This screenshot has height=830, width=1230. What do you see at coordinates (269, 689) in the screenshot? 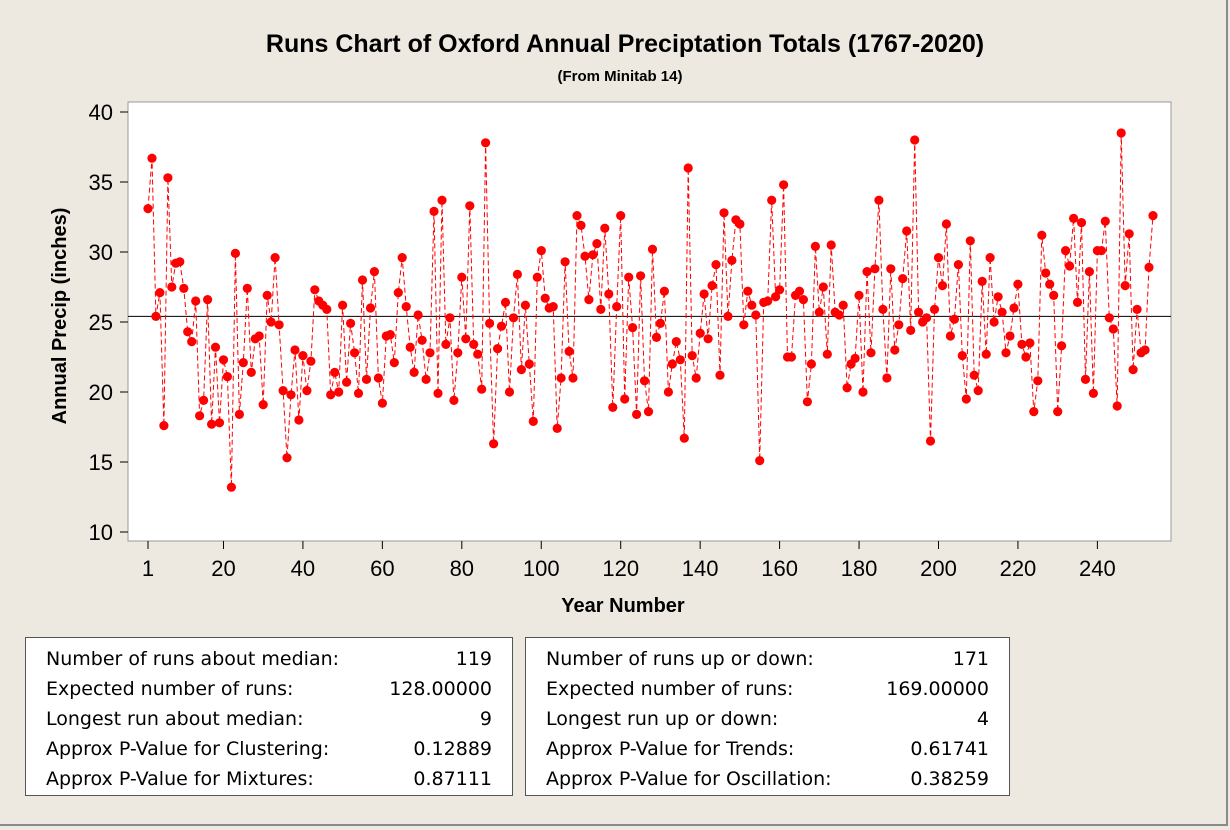
I see `stats-row: Expected number of runs: 128.00000` at bounding box center [269, 689].